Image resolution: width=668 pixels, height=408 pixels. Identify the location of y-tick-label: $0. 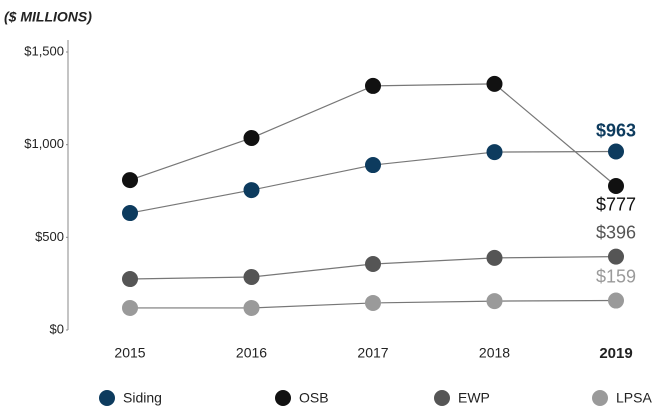
(57, 328).